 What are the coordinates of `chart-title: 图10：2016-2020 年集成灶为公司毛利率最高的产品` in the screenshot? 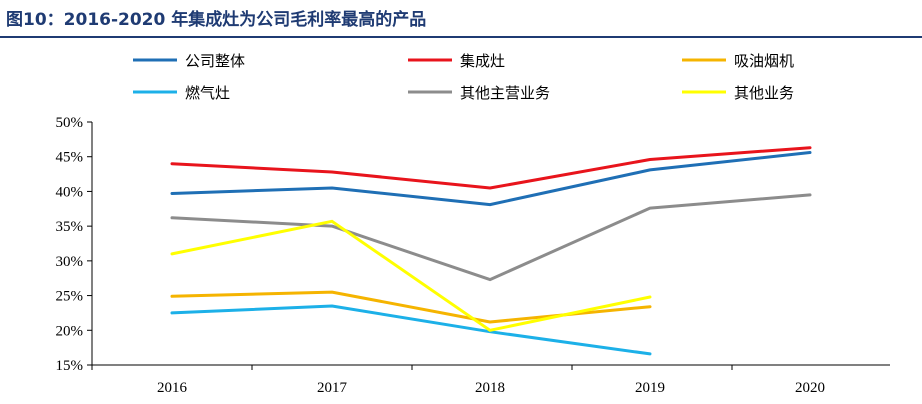 It's located at (216, 20).